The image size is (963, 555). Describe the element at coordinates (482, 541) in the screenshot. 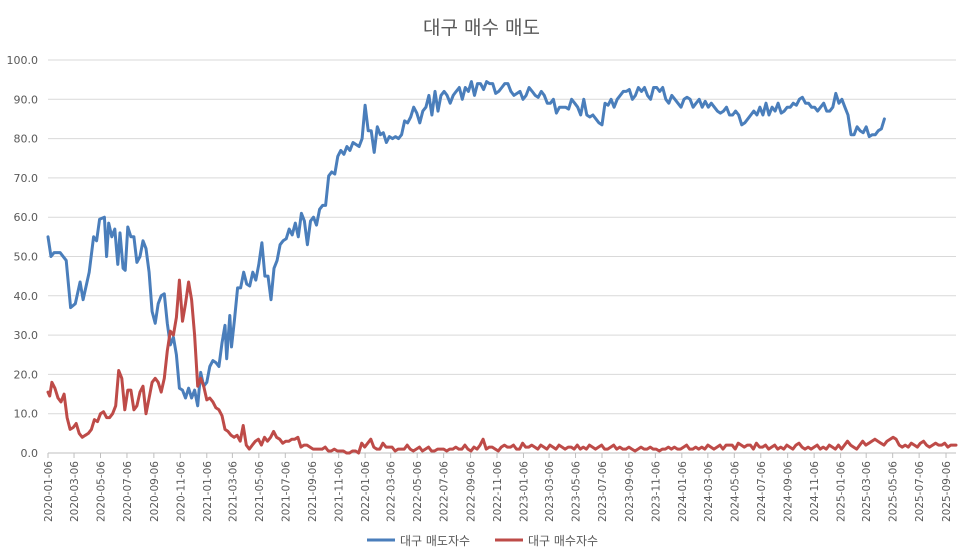

I see `legend: 대구 매도자수 대구 매수자수` at that location.